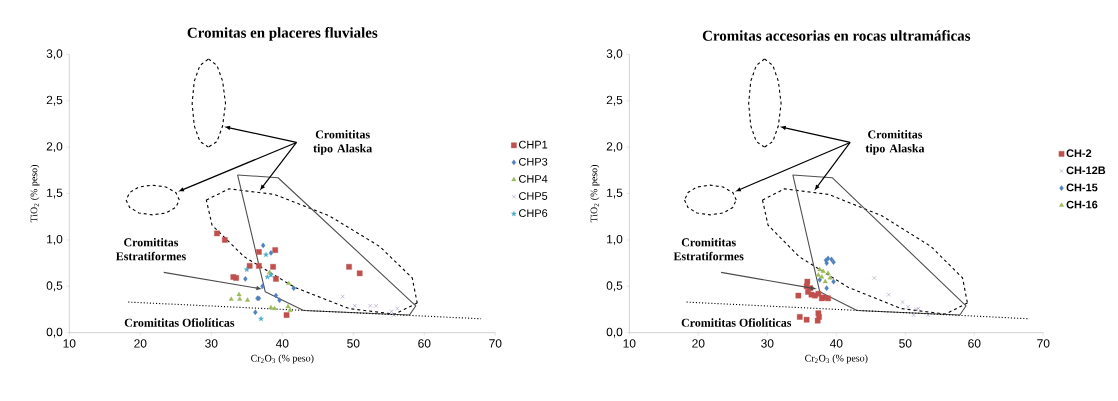  Describe the element at coordinates (282, 34) in the screenshot. I see `chart-title: Cromitas en placeres fluviales` at that location.